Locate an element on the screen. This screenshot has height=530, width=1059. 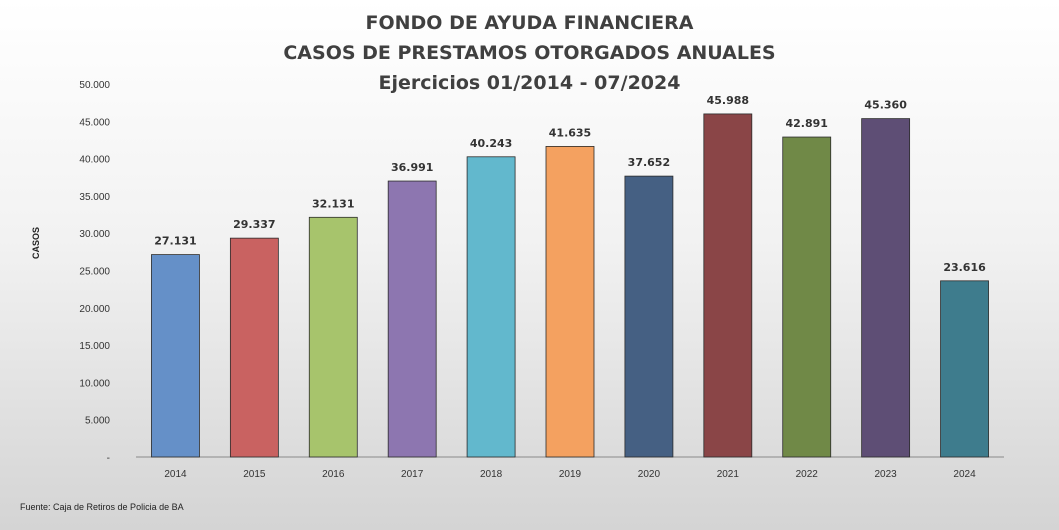
data-label-2020: 37.652 is located at coordinates (649, 162).